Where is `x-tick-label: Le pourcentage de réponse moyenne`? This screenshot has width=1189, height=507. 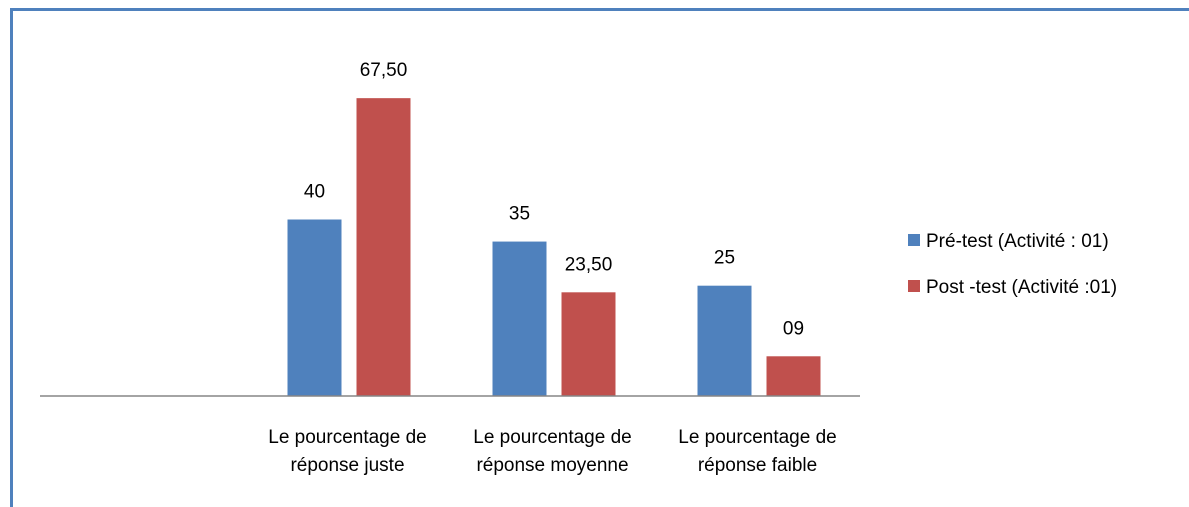 x-tick-label: Le pourcentage de réponse moyenne is located at coordinates (552, 451).